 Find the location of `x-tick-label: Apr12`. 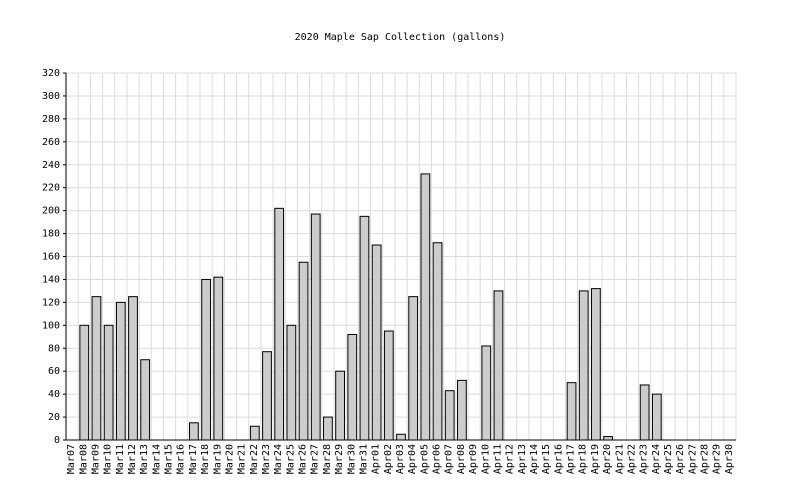

x-tick-label: Apr12 is located at coordinates (510, 459).